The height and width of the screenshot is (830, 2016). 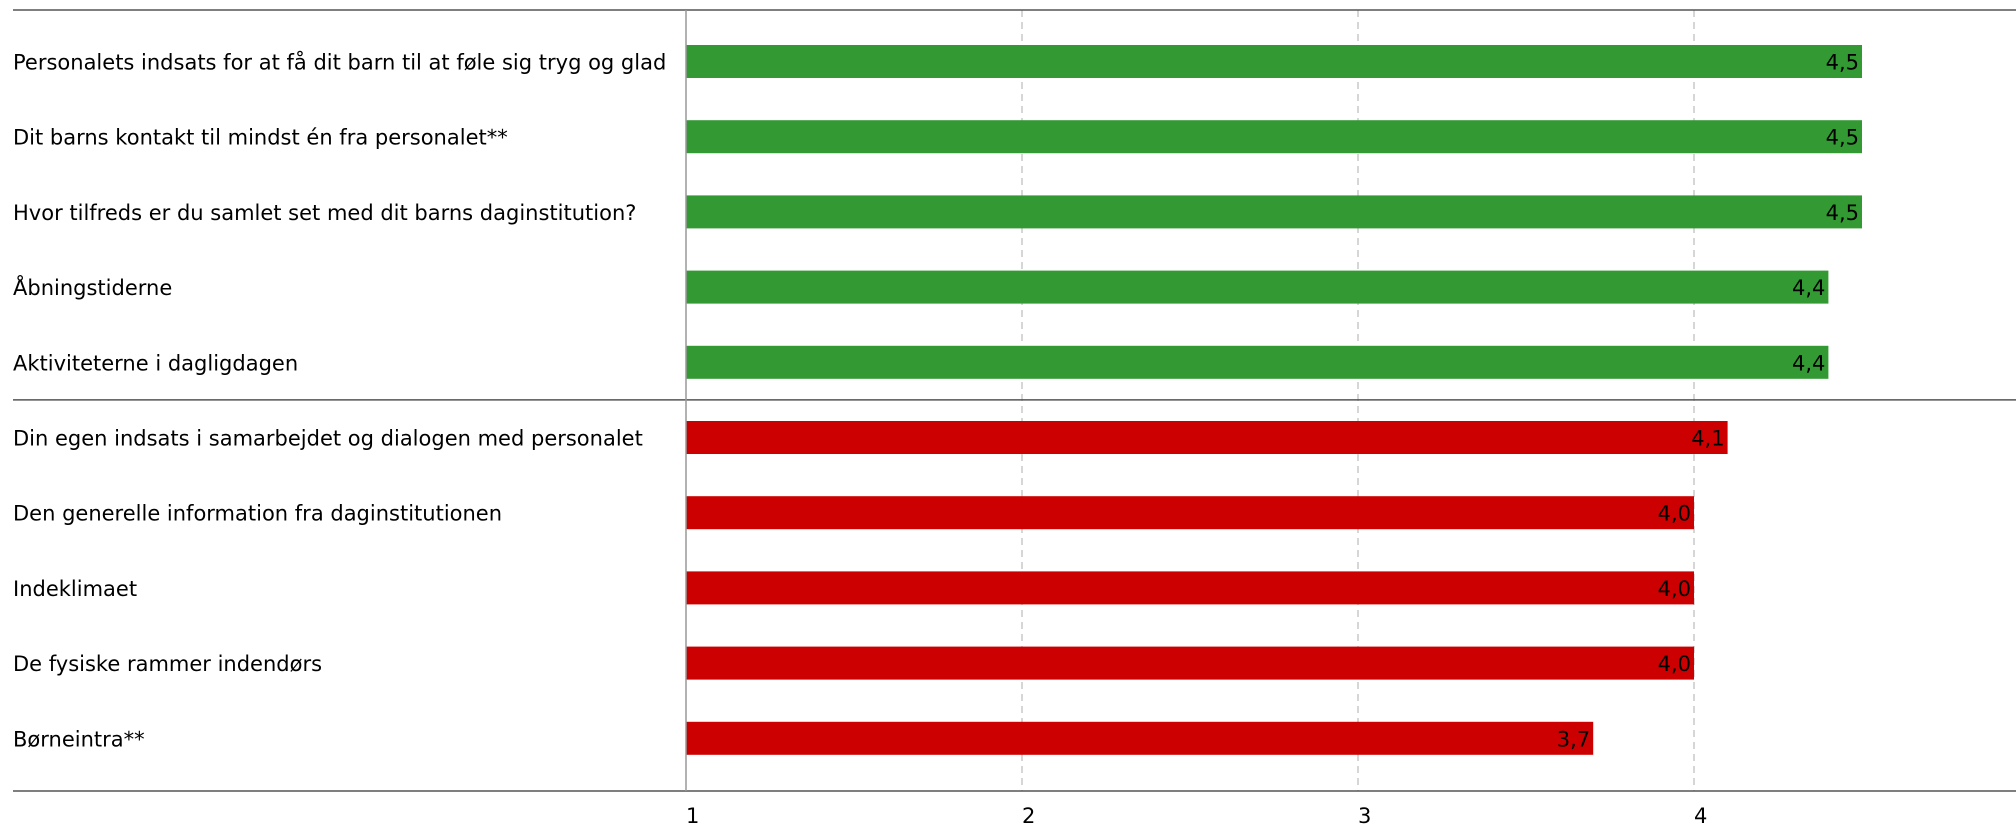 I want to click on data-label-5: 4,4, so click(x=1808, y=363).